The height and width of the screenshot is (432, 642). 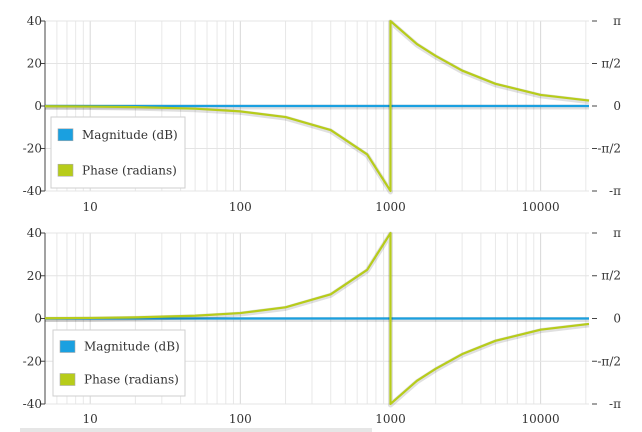 I want to click on legend-box, so click(x=118, y=152).